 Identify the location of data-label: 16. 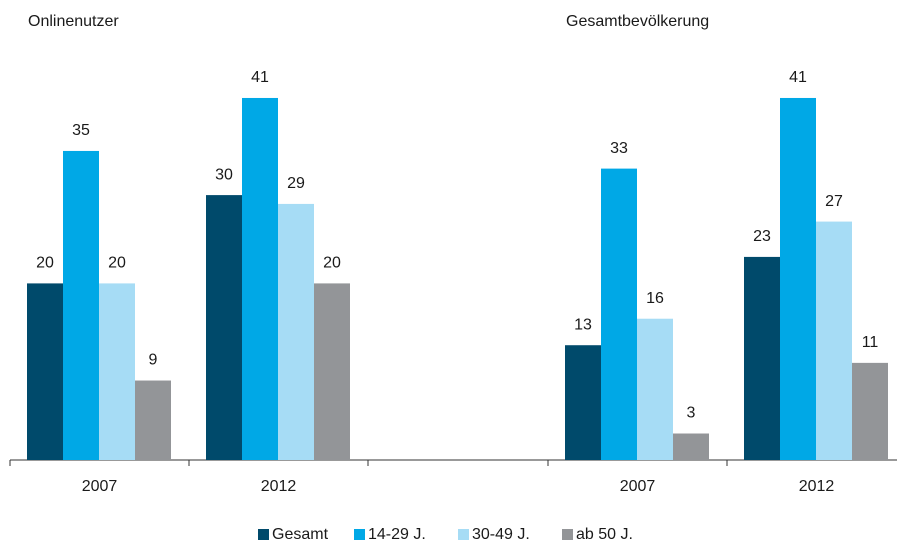
(655, 298).